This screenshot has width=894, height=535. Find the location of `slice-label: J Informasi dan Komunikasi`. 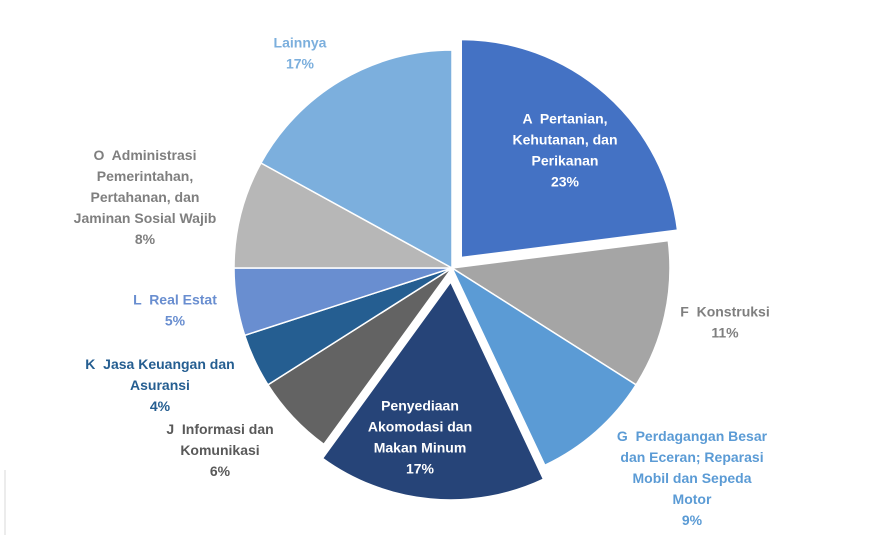

slice-label: J Informasi dan Komunikasi is located at coordinates (219, 439).